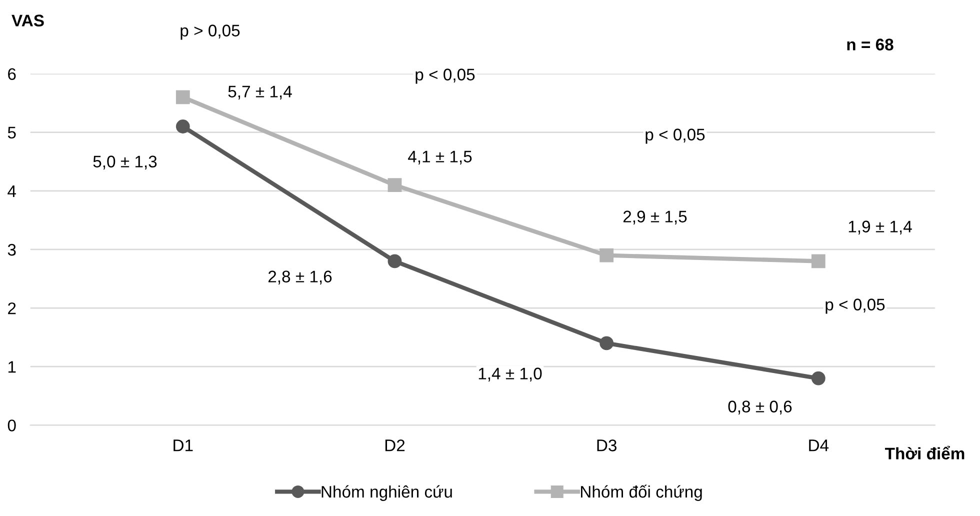  Describe the element at coordinates (183, 446) in the screenshot. I see `x-tick-label: D1` at that location.